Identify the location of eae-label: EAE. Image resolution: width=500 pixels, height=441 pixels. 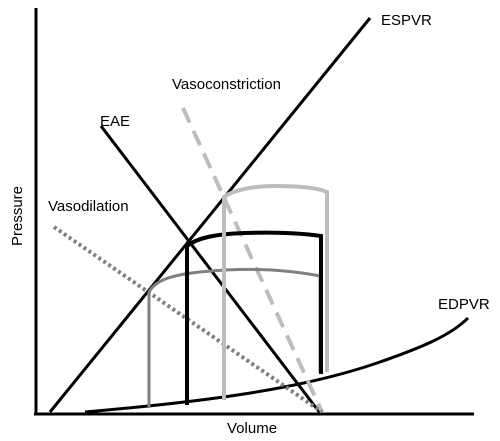
(115, 121).